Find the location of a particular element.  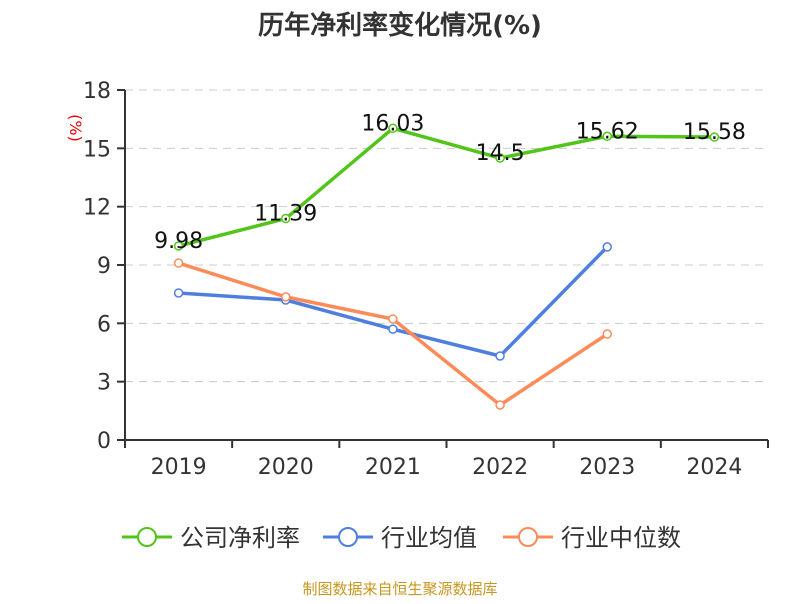

data-label: 16.03 is located at coordinates (392, 123).